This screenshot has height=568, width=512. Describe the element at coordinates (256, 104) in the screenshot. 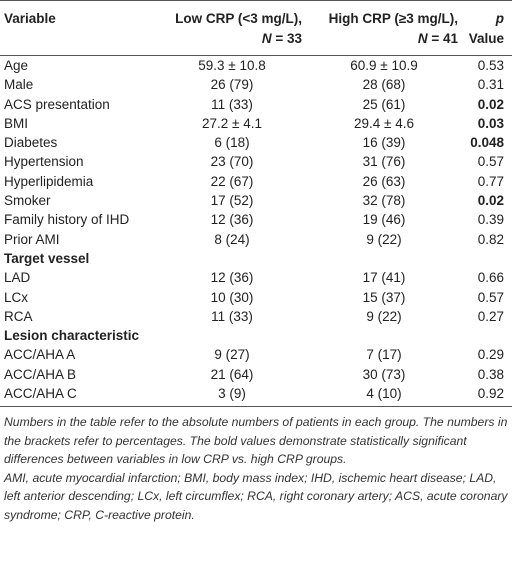

I see `table-row: ACS presentation 11 (33) 25 (61) 0.02` at that location.